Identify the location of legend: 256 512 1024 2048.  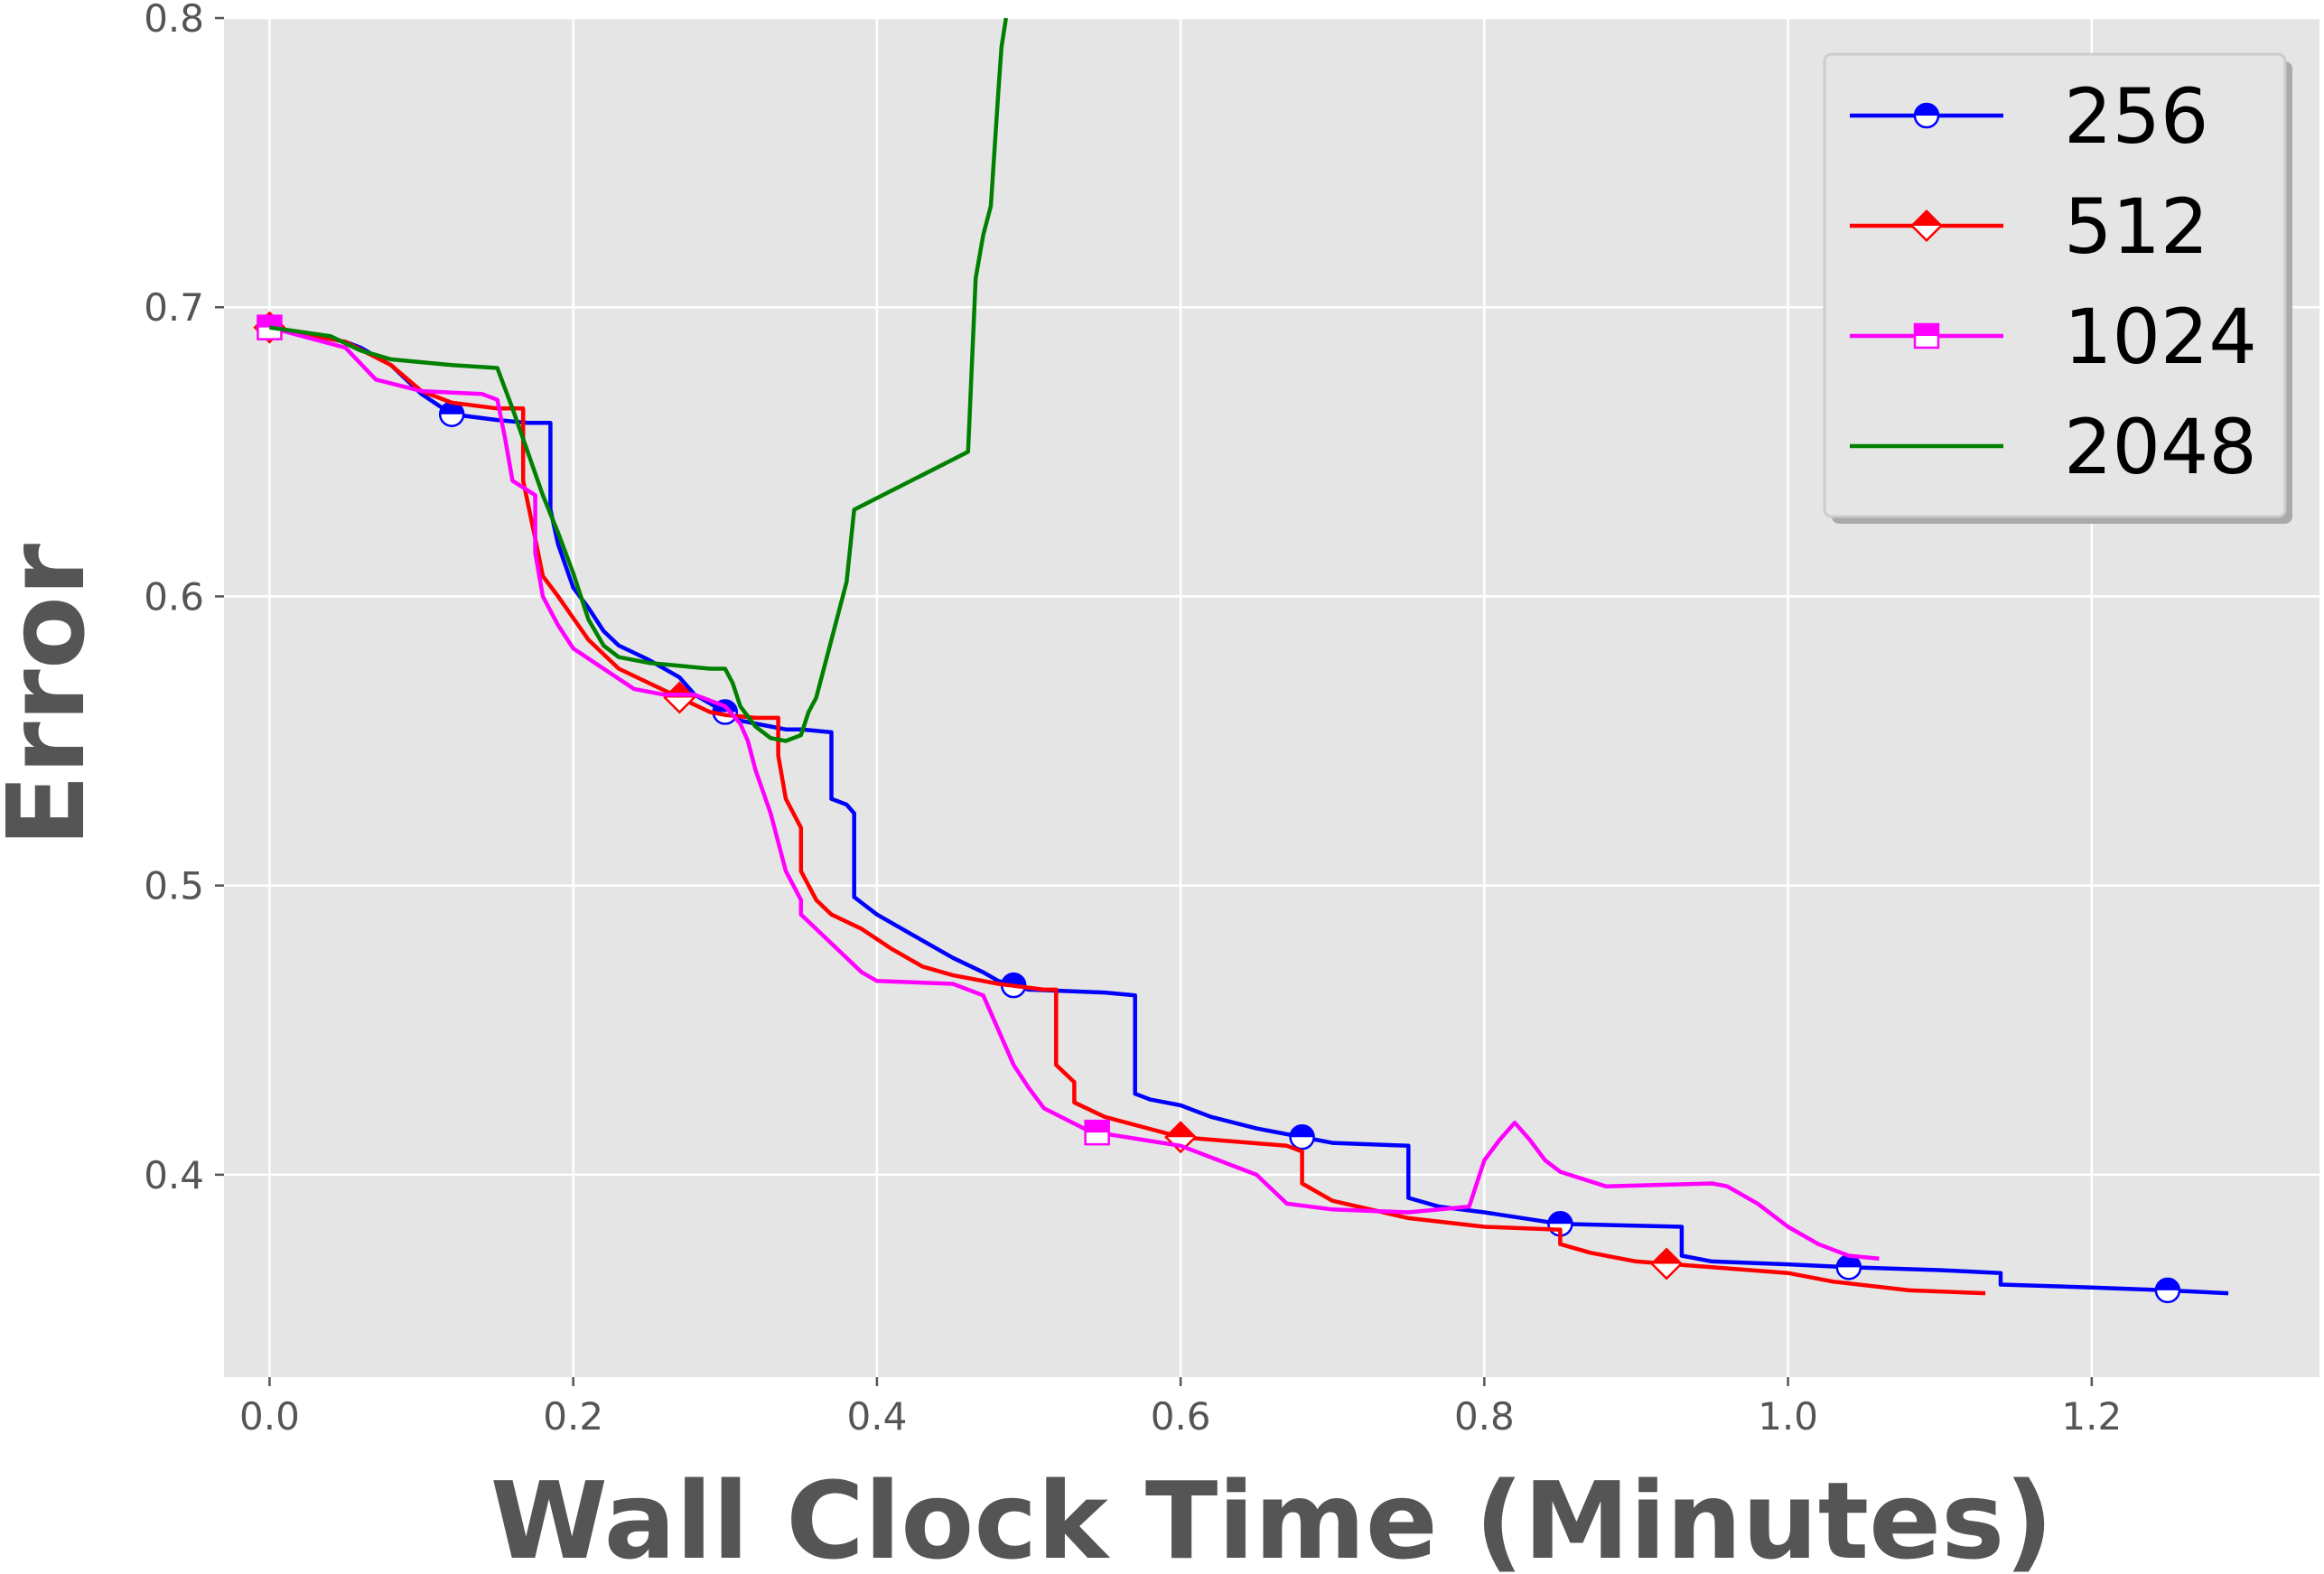
(2058, 288).